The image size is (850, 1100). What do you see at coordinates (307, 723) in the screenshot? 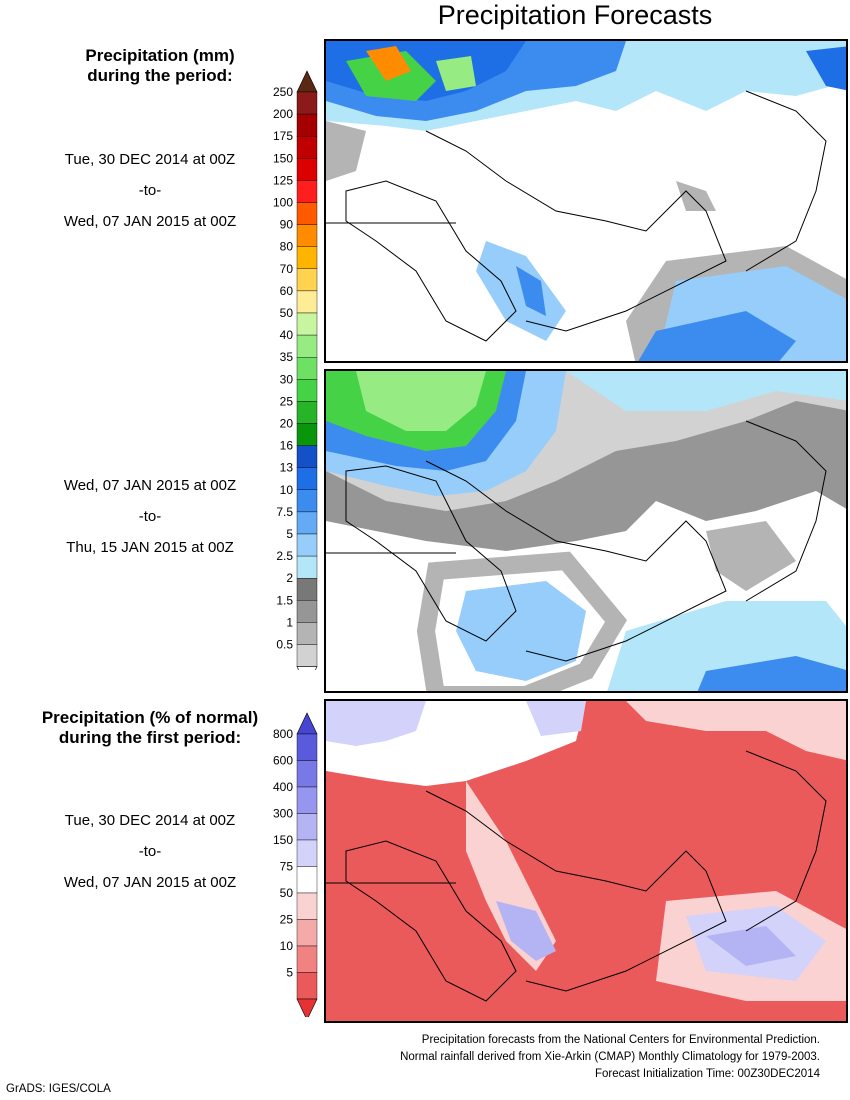
I see `pct-scale-top-arrow` at bounding box center [307, 723].